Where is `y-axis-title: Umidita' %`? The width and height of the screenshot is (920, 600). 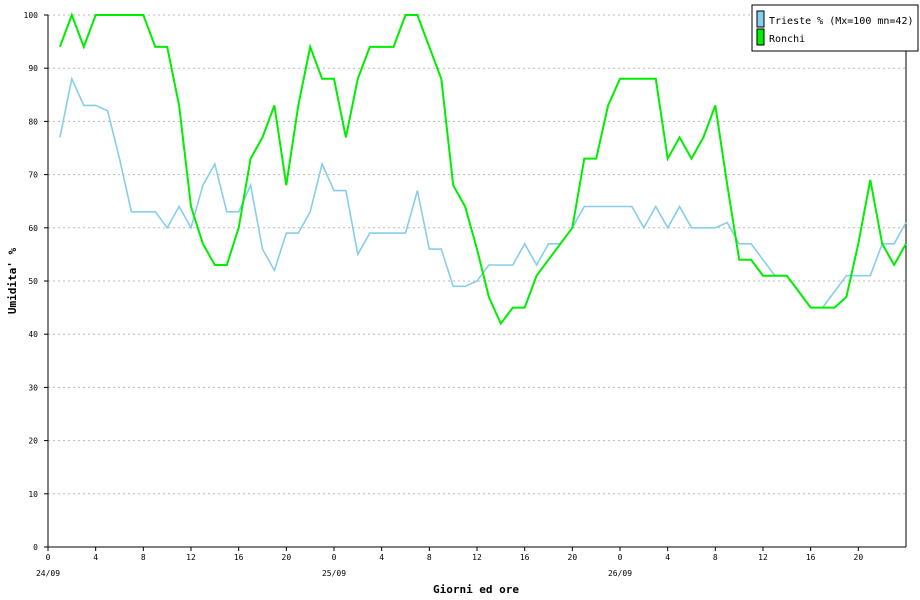 y-axis-title: Umidita' % is located at coordinates (12, 281).